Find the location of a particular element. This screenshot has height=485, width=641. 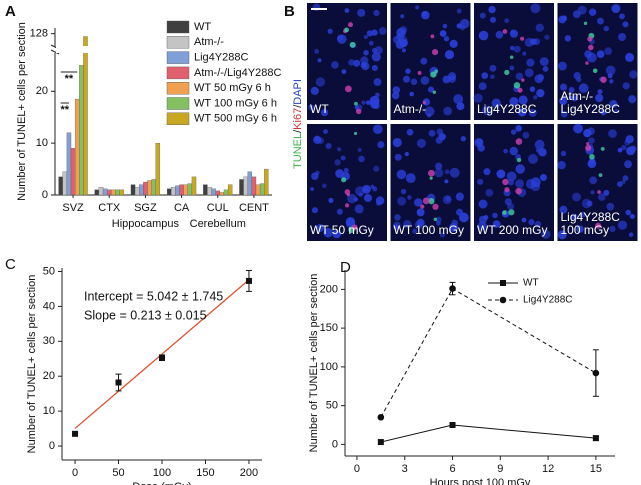

stain-label-part: TUNEL is located at coordinates (298, 151).